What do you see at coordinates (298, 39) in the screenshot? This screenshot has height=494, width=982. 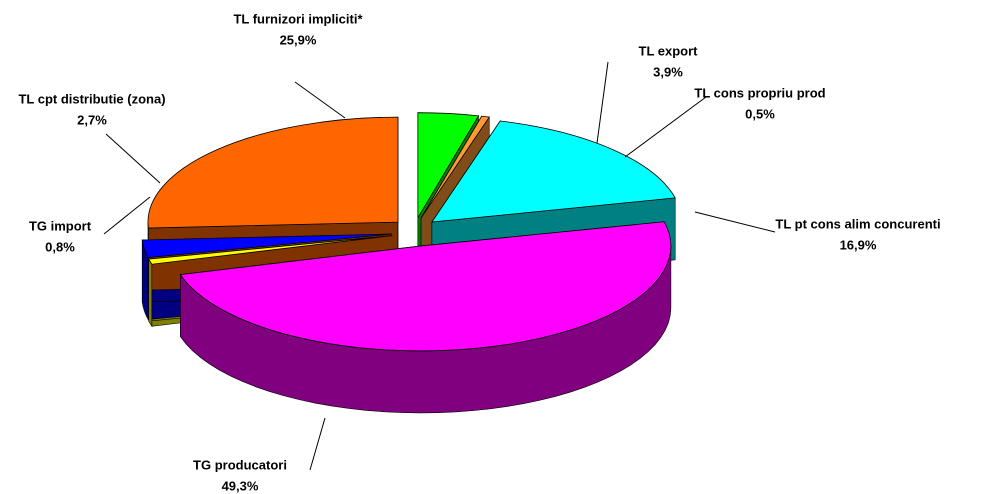 I see `value-label: 25,9%` at bounding box center [298, 39].